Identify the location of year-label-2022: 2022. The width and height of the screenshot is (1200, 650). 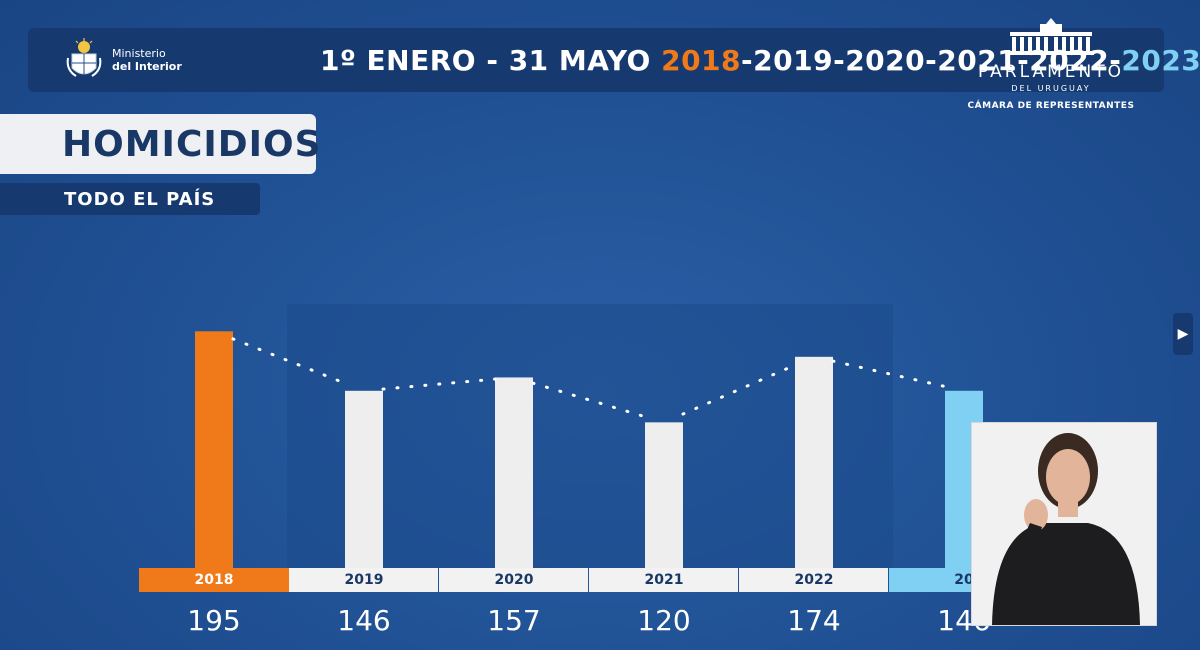
(814, 580).